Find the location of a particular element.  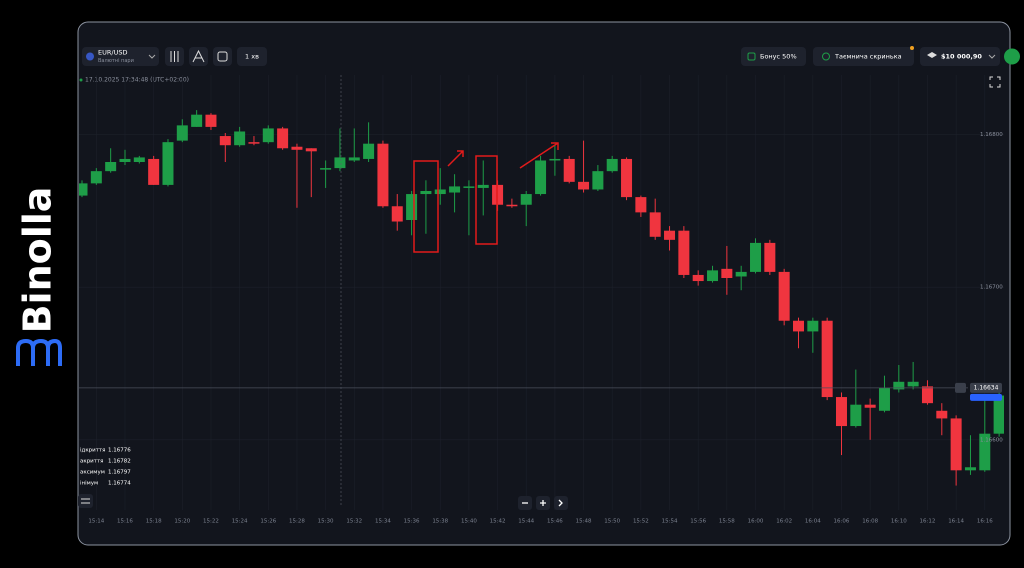

x-tick-label: 15:38 is located at coordinates (440, 522).